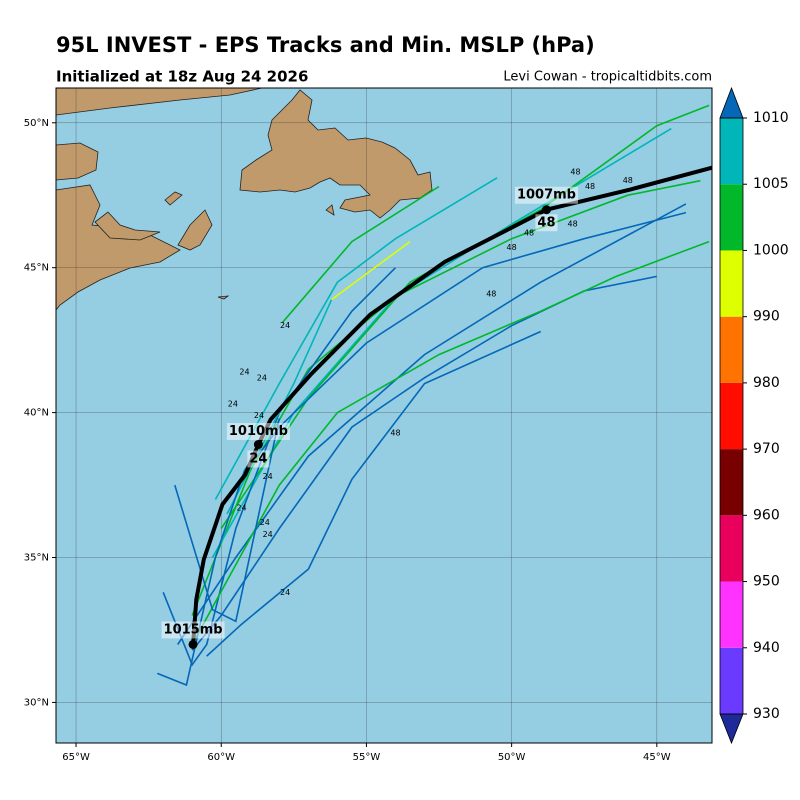 This screenshot has height=800, width=800. What do you see at coordinates (36, 558) in the screenshot?
I see `y-tick-label: 35°N` at bounding box center [36, 558].